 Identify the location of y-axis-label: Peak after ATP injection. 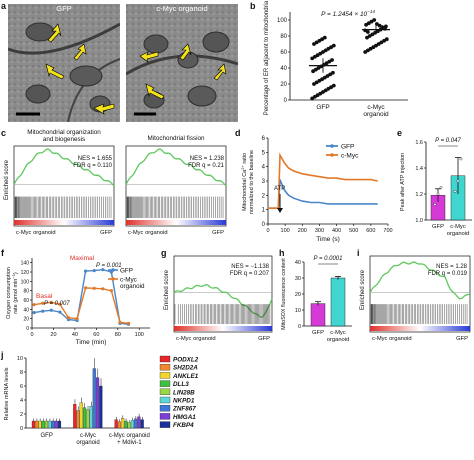
(403, 182).